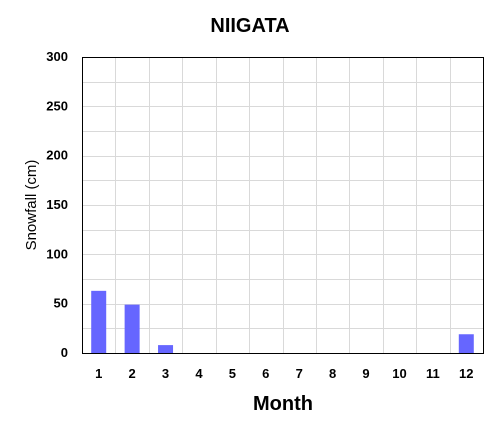  I want to click on x-tick-label: 11, so click(433, 373).